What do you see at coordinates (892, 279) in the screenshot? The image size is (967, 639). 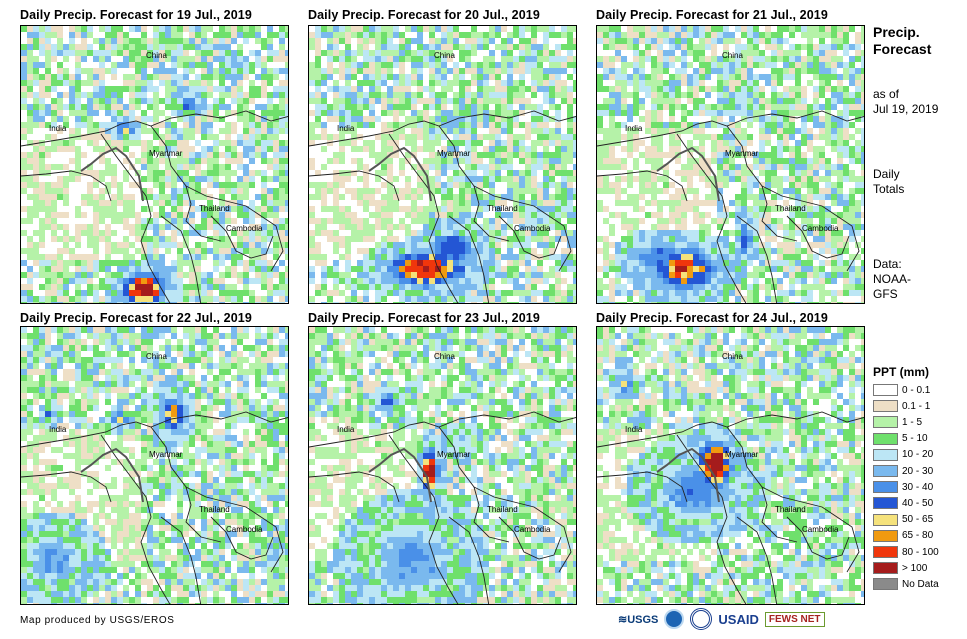 I see `sidebar-data-source: Data: NOAA- GFS` at bounding box center [892, 279].